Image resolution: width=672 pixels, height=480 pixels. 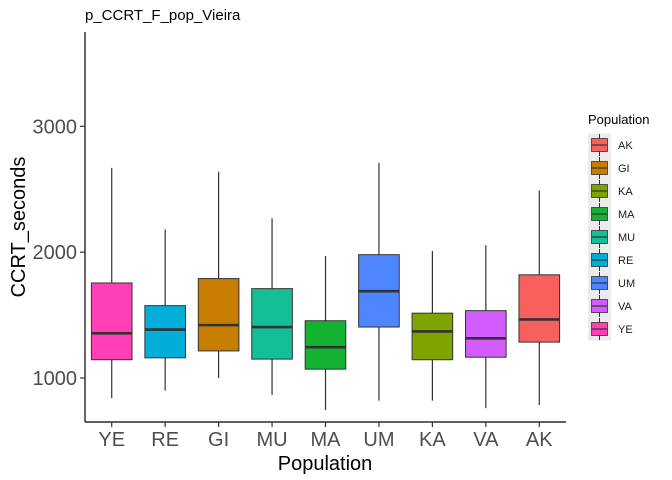 What do you see at coordinates (165, 332) in the screenshot?
I see `box-rect-RE` at bounding box center [165, 332].